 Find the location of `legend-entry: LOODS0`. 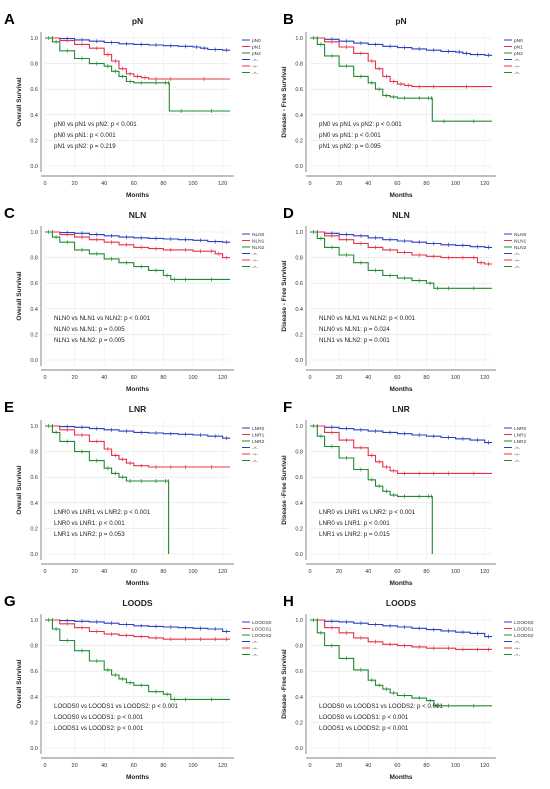

legend-entry: LOODS0 is located at coordinates (262, 623).